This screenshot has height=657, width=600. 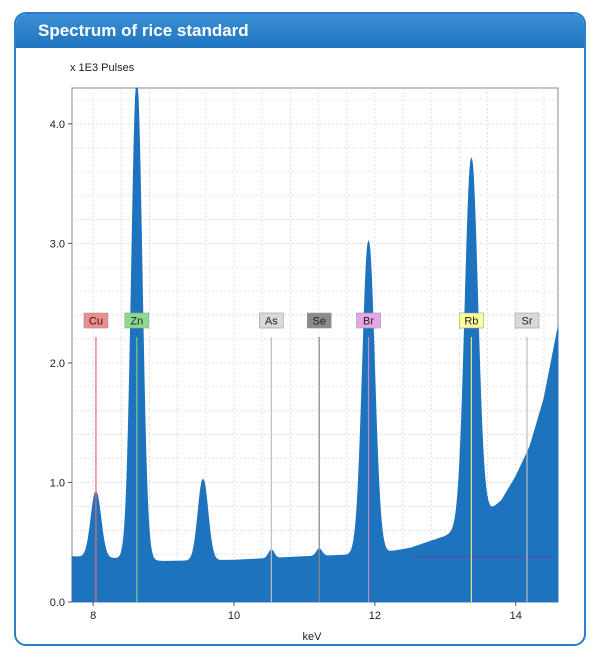 What do you see at coordinates (57, 364) in the screenshot?
I see `y-tick-label: 2.0` at bounding box center [57, 364].